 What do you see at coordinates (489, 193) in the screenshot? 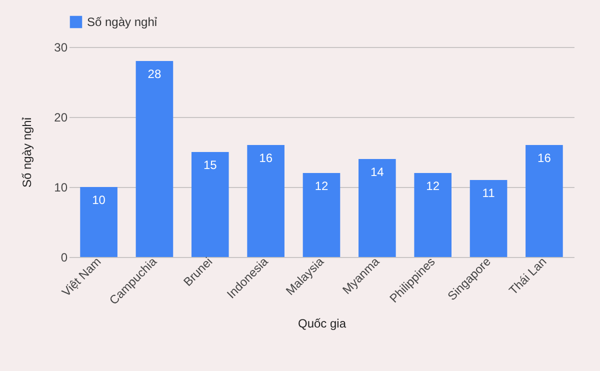
I see `data-label: 11` at bounding box center [489, 193].